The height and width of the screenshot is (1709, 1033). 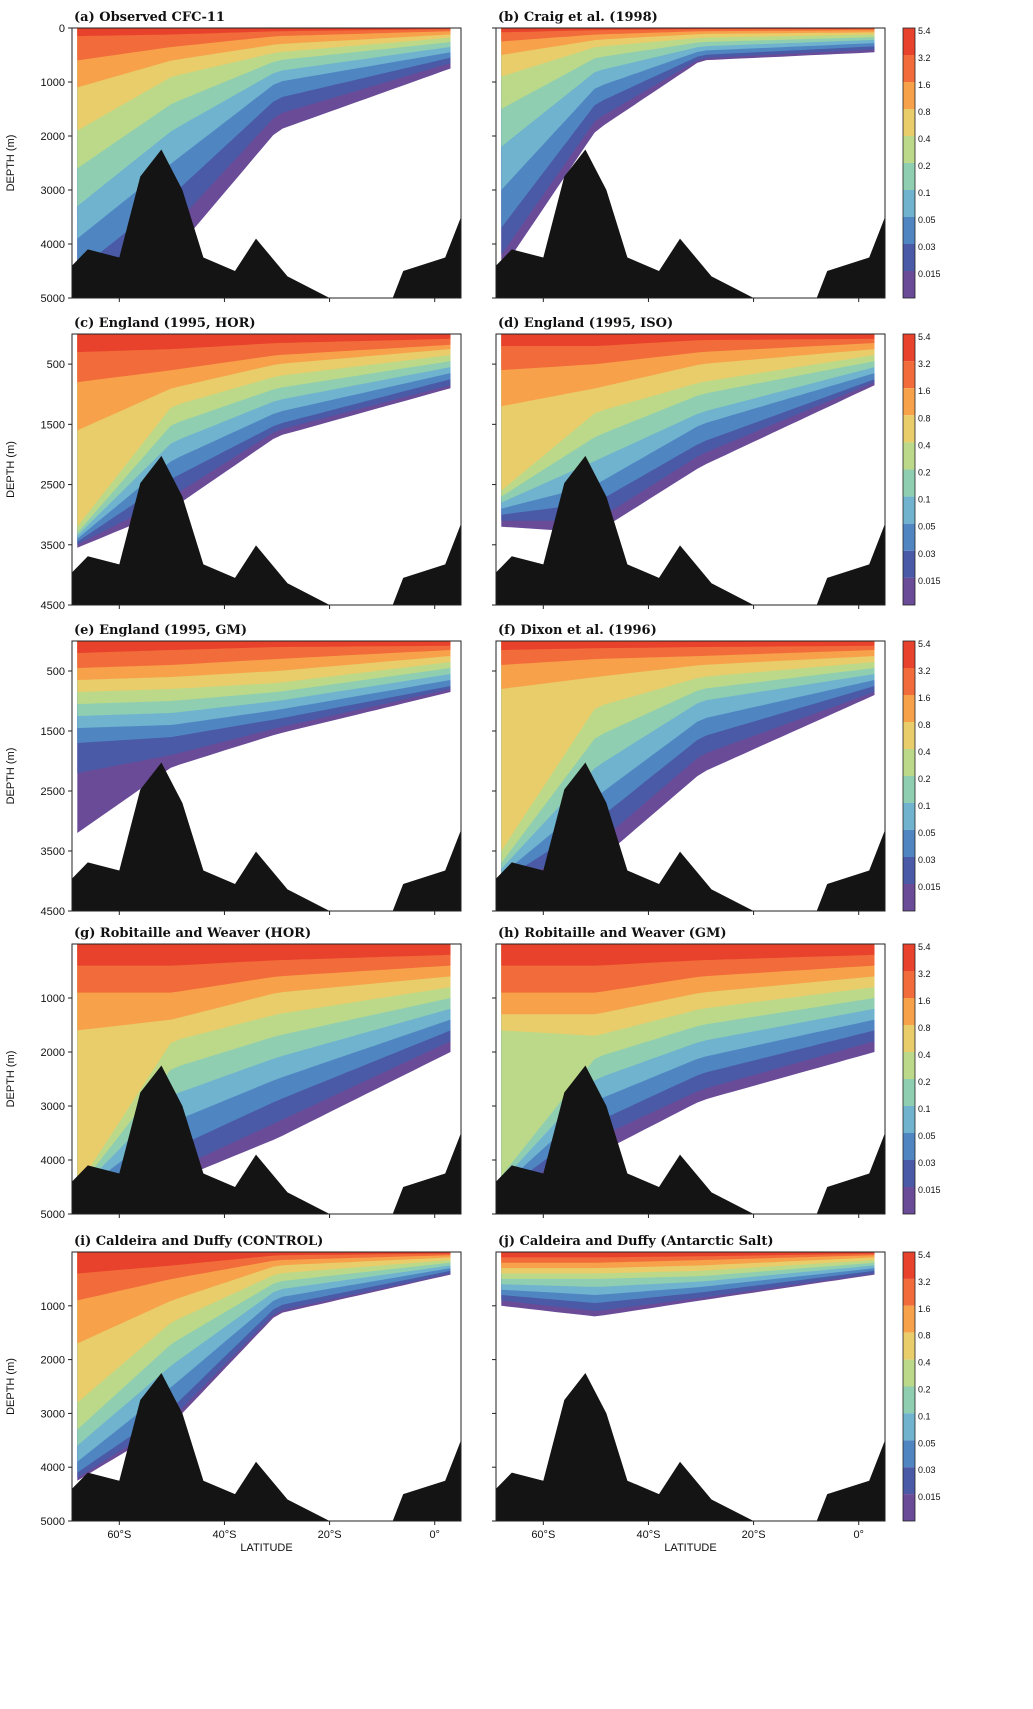 What do you see at coordinates (689, 462) in the screenshot?
I see `panel: (d) England (1995, ISO)` at bounding box center [689, 462].